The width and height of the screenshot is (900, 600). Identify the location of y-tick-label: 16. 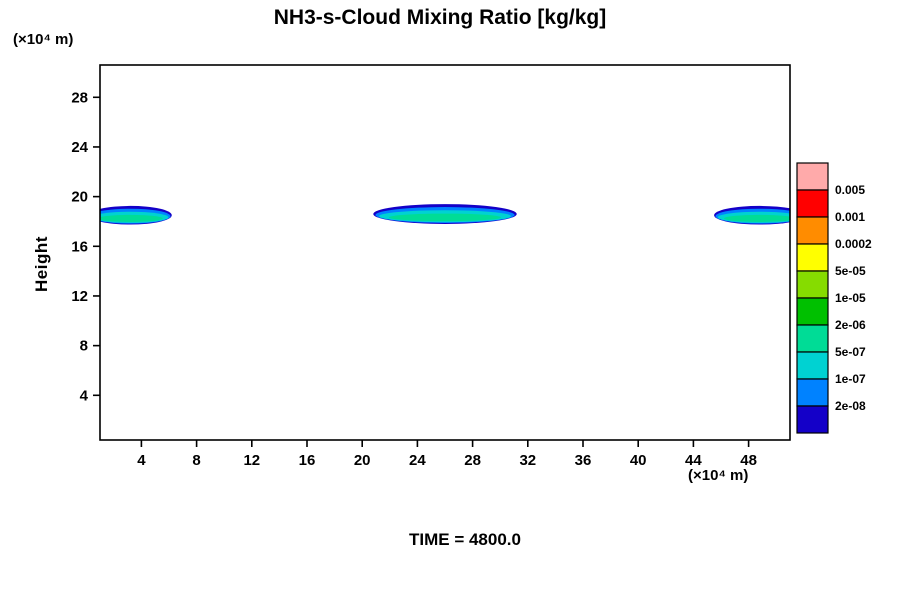
(79, 246).